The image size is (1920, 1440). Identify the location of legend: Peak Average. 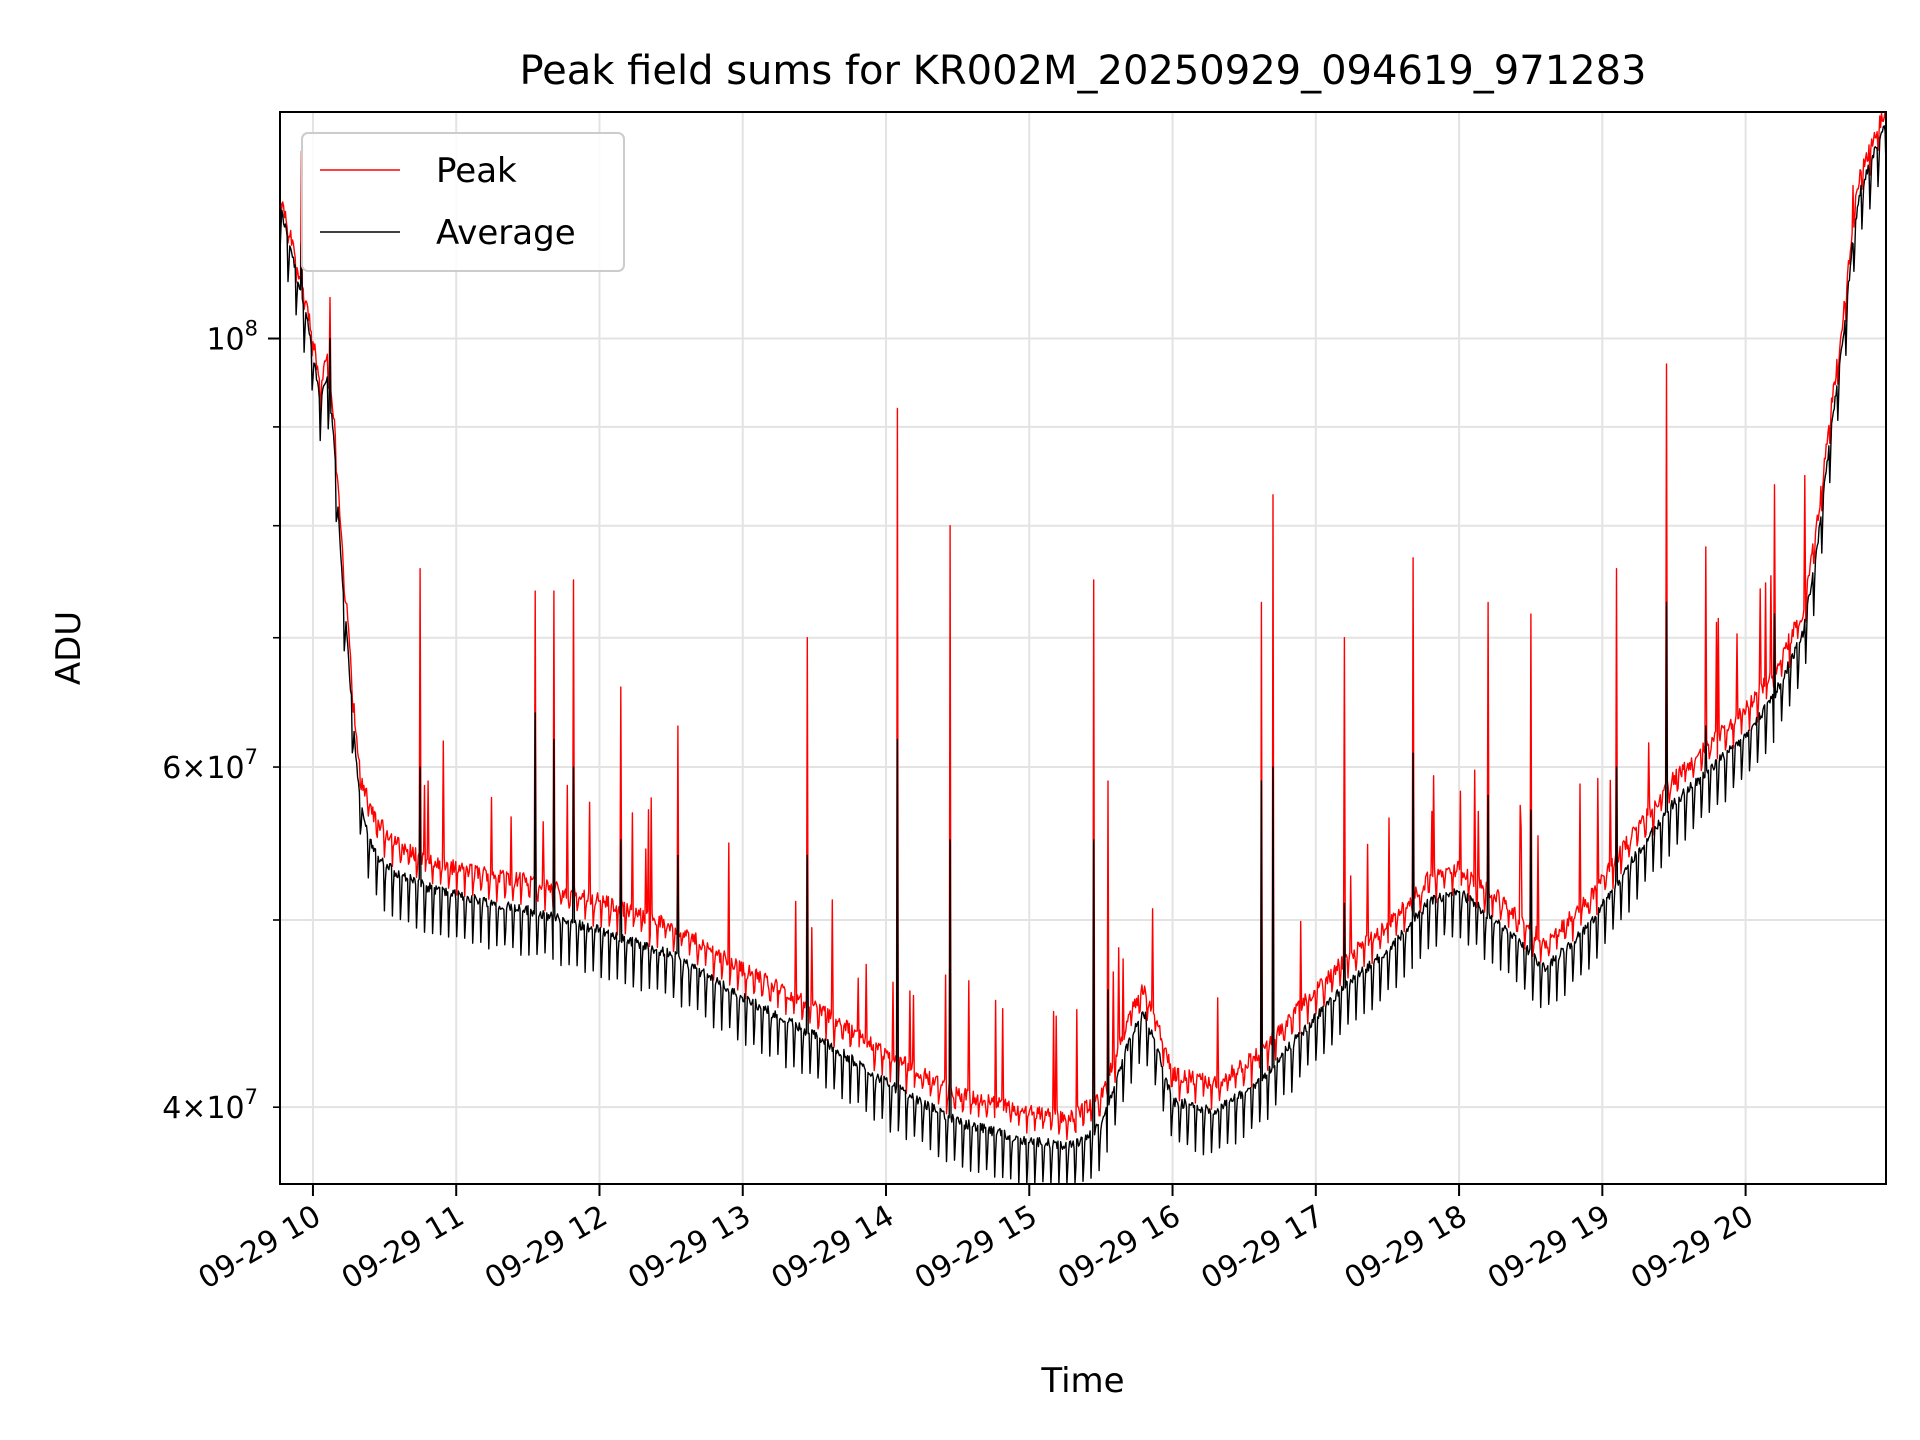
(463, 202).